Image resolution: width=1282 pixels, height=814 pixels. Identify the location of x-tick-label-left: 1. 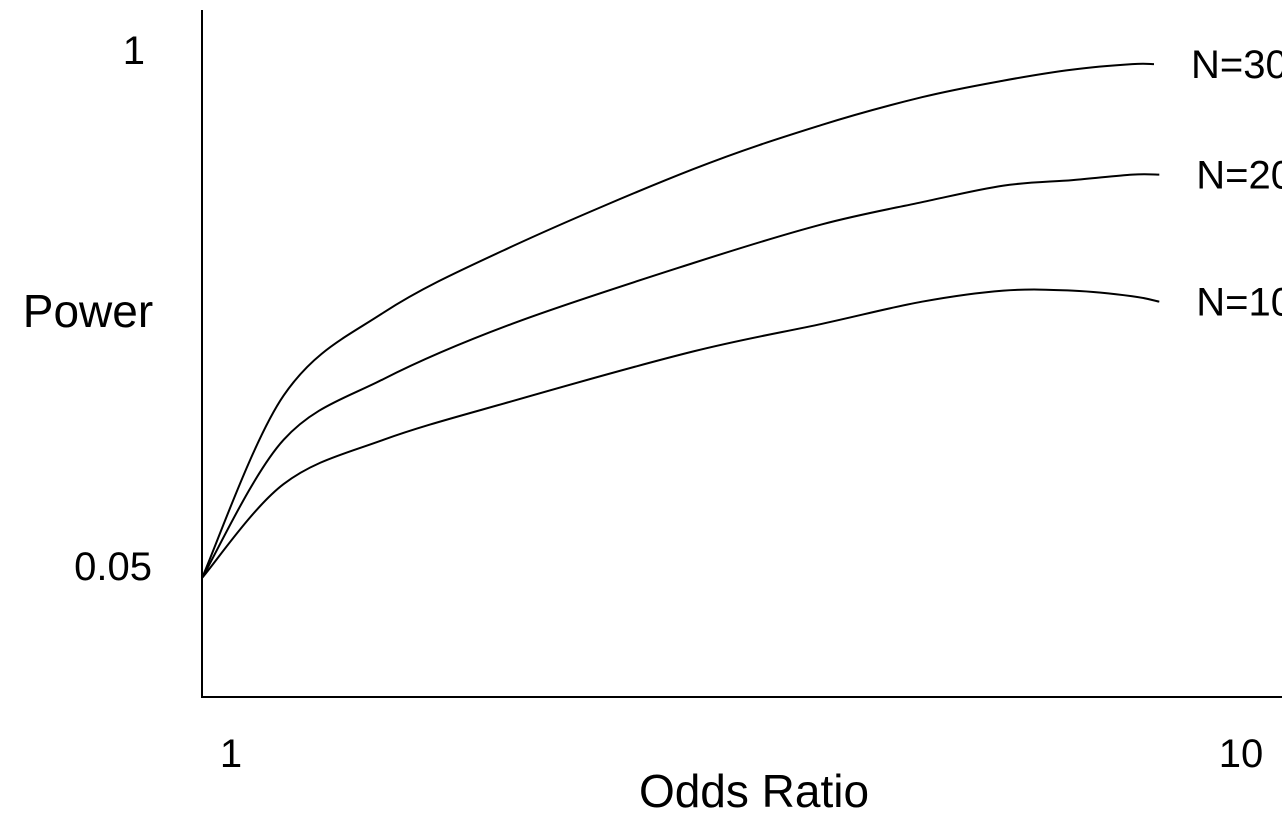
(231, 754).